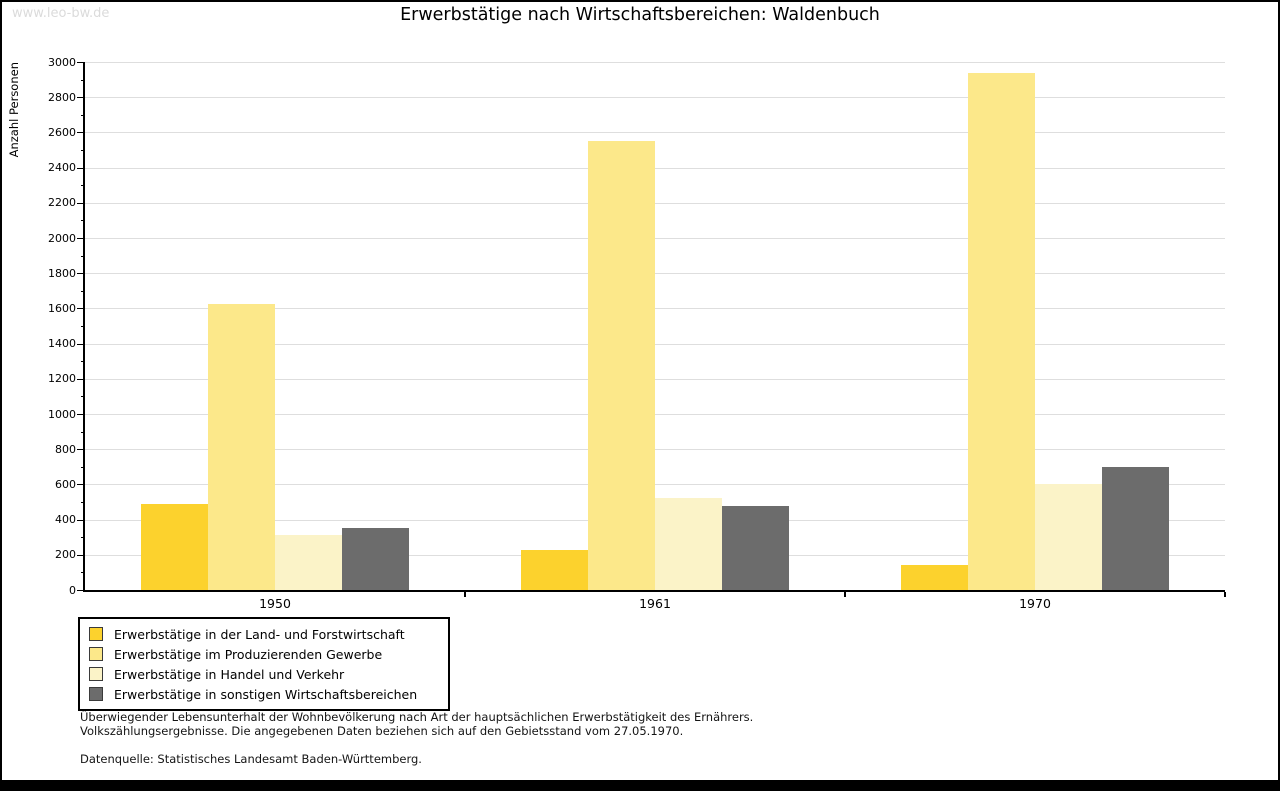 The height and width of the screenshot is (791, 1280). Describe the element at coordinates (62, 168) in the screenshot. I see `y-tick-label: 2400` at that location.